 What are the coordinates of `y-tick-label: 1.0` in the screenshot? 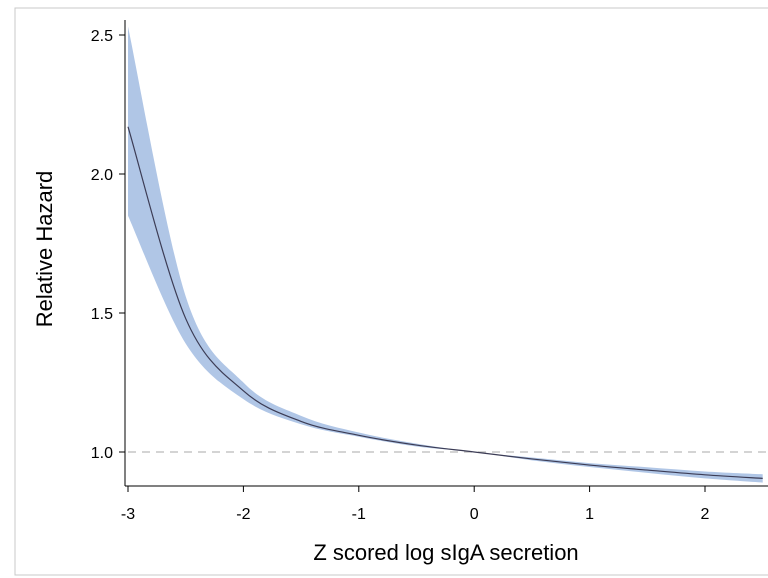 It's located at (102, 453).